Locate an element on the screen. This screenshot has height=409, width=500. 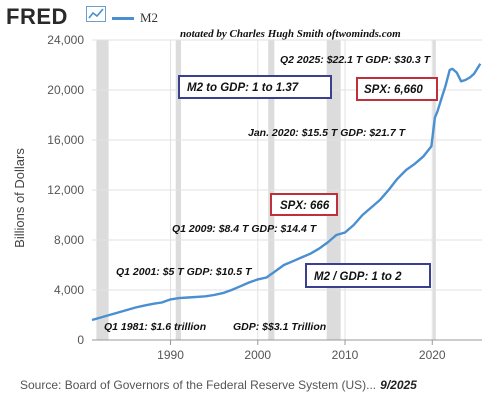
annotation-q2-2025: Q2 2025: $22.1 T GDP: $30.3 T is located at coordinates (356, 60).